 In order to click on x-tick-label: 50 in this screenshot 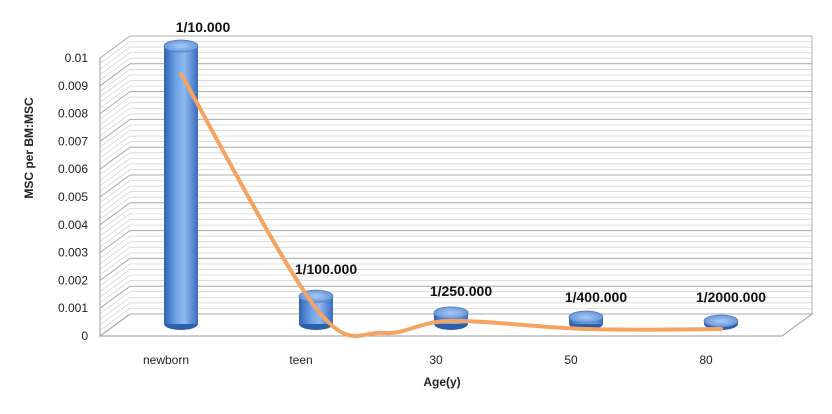, I will do `click(571, 360)`.